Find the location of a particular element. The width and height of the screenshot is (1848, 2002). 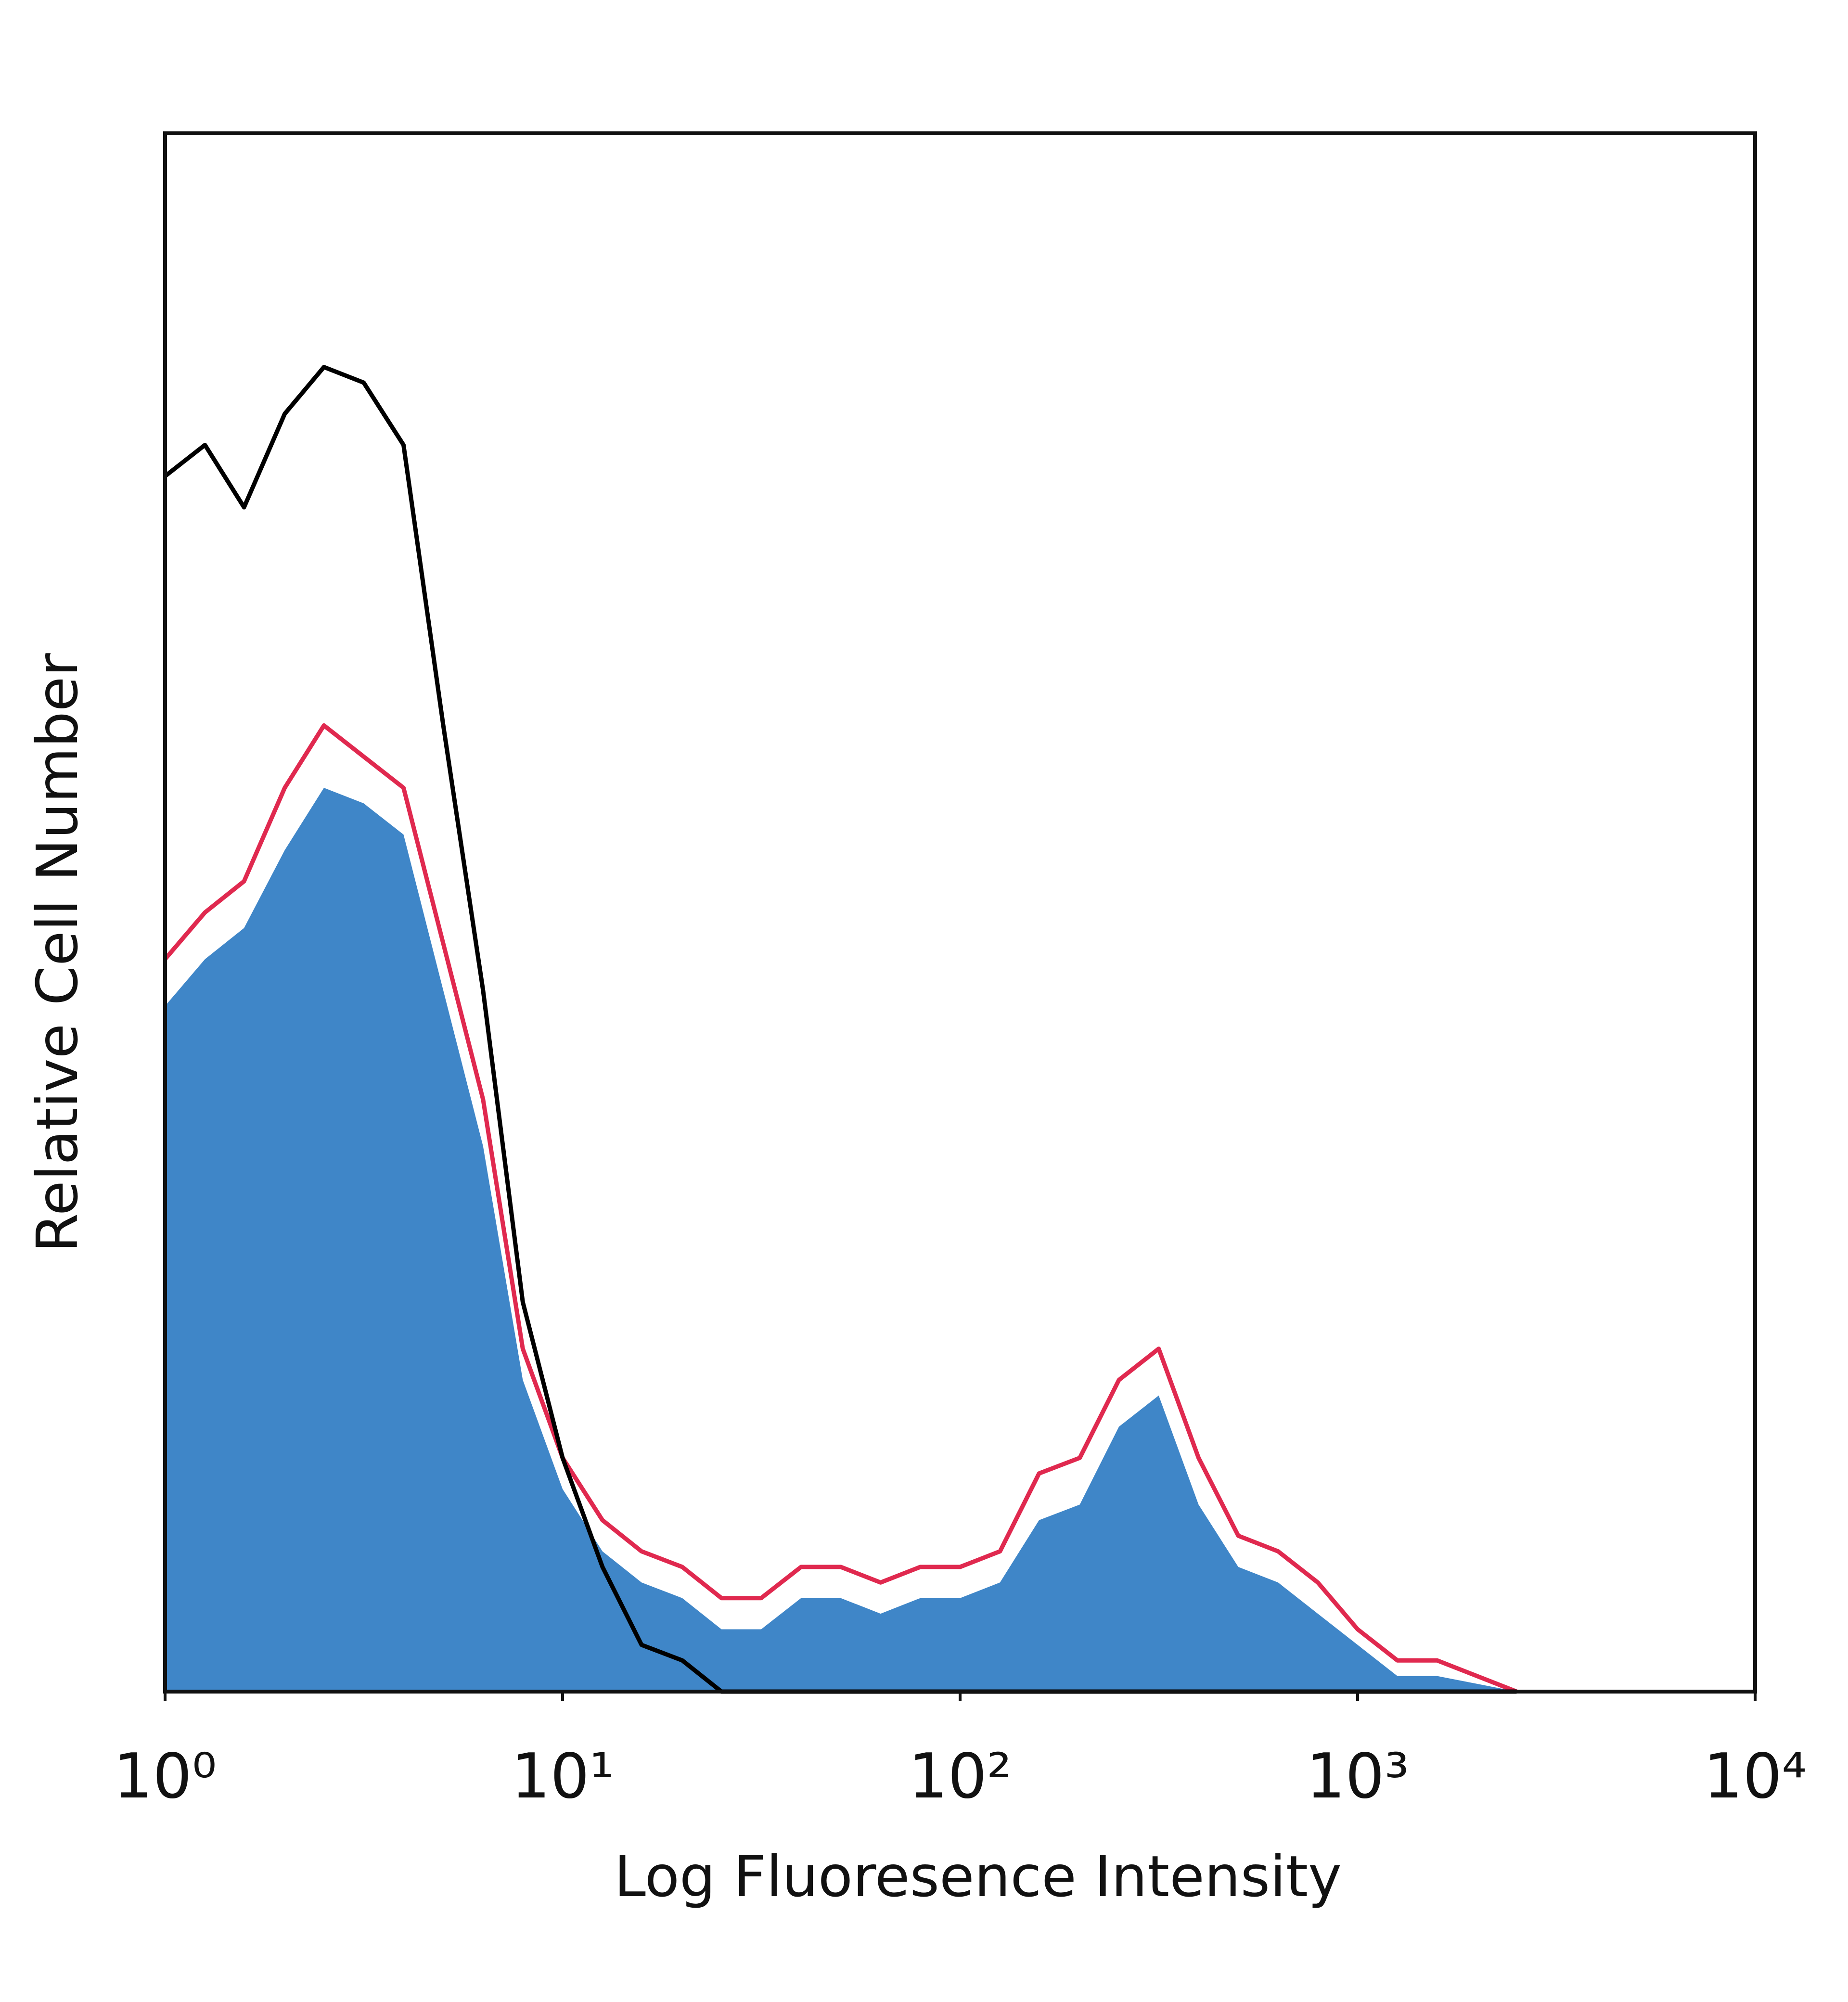

x-tick-label: 10³ is located at coordinates (1357, 1776).